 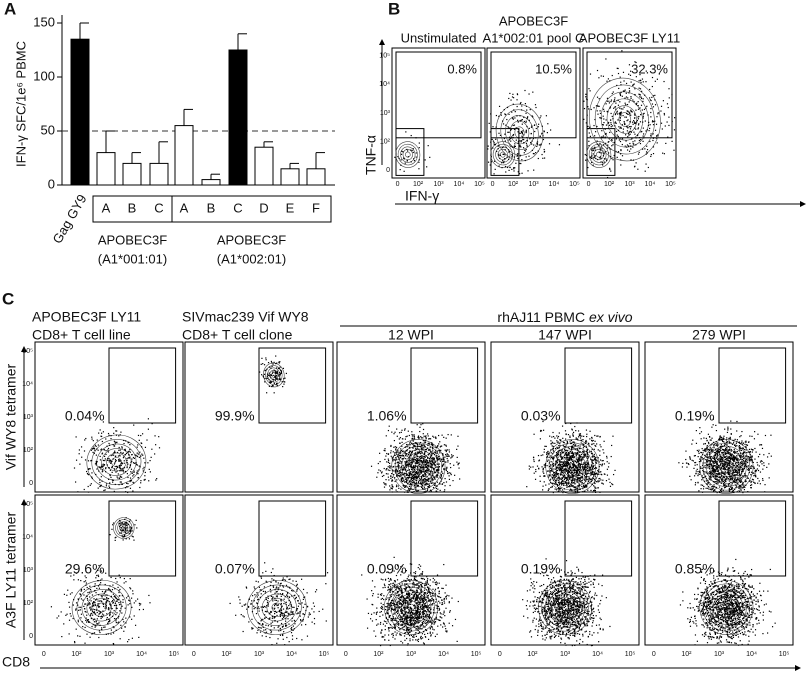 What do you see at coordinates (290, 207) in the screenshot?
I see `x-tick-label: E` at bounding box center [290, 207].